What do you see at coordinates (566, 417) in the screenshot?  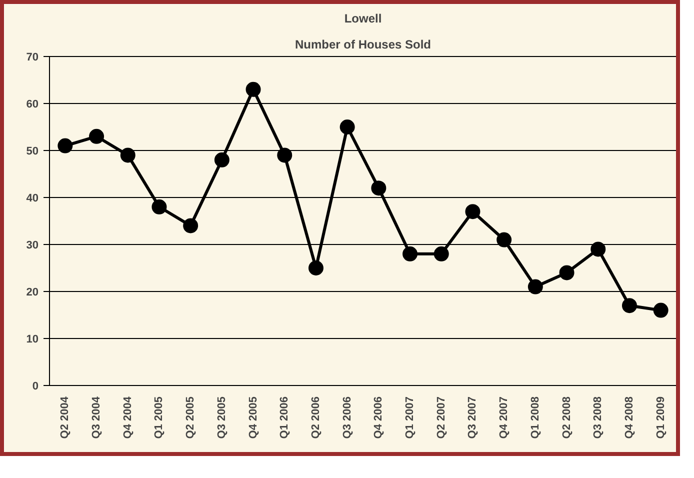 I see `x-tick-label: Q2 2008` at bounding box center [566, 417].